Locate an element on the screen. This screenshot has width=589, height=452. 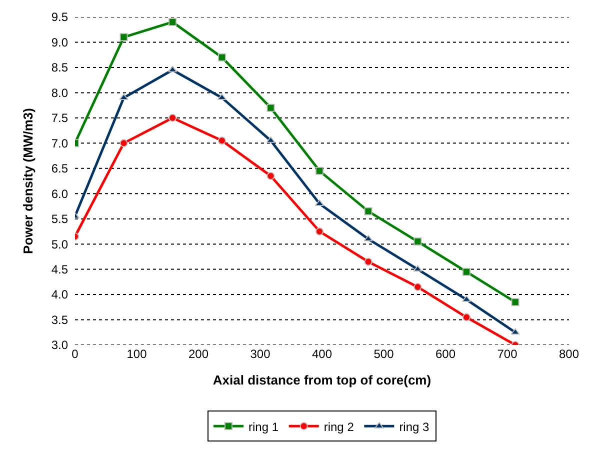
legend-label: ring 2 is located at coordinates (339, 427).